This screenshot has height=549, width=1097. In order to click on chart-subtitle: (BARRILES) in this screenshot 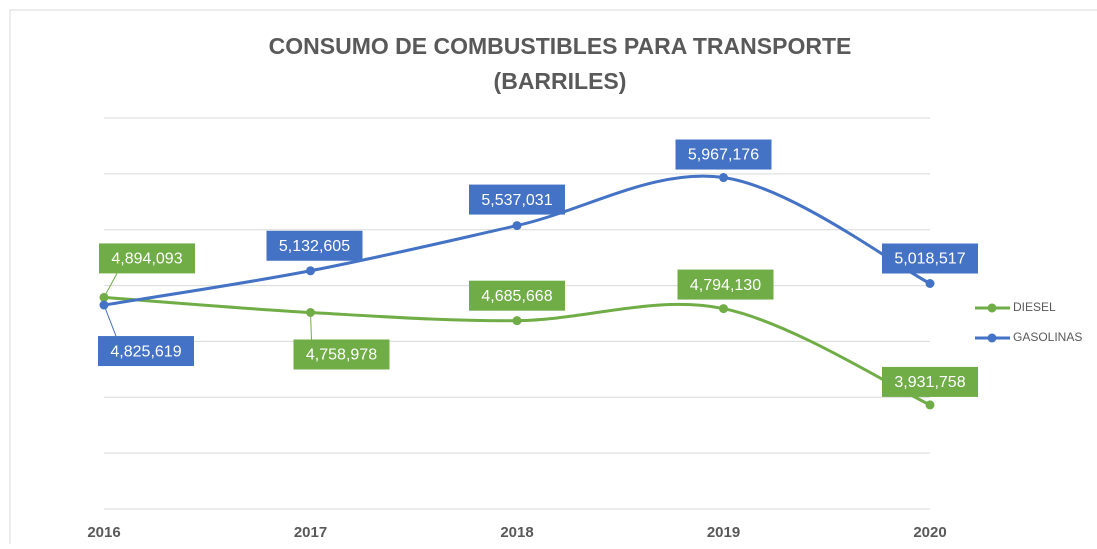, I will do `click(560, 81)`.